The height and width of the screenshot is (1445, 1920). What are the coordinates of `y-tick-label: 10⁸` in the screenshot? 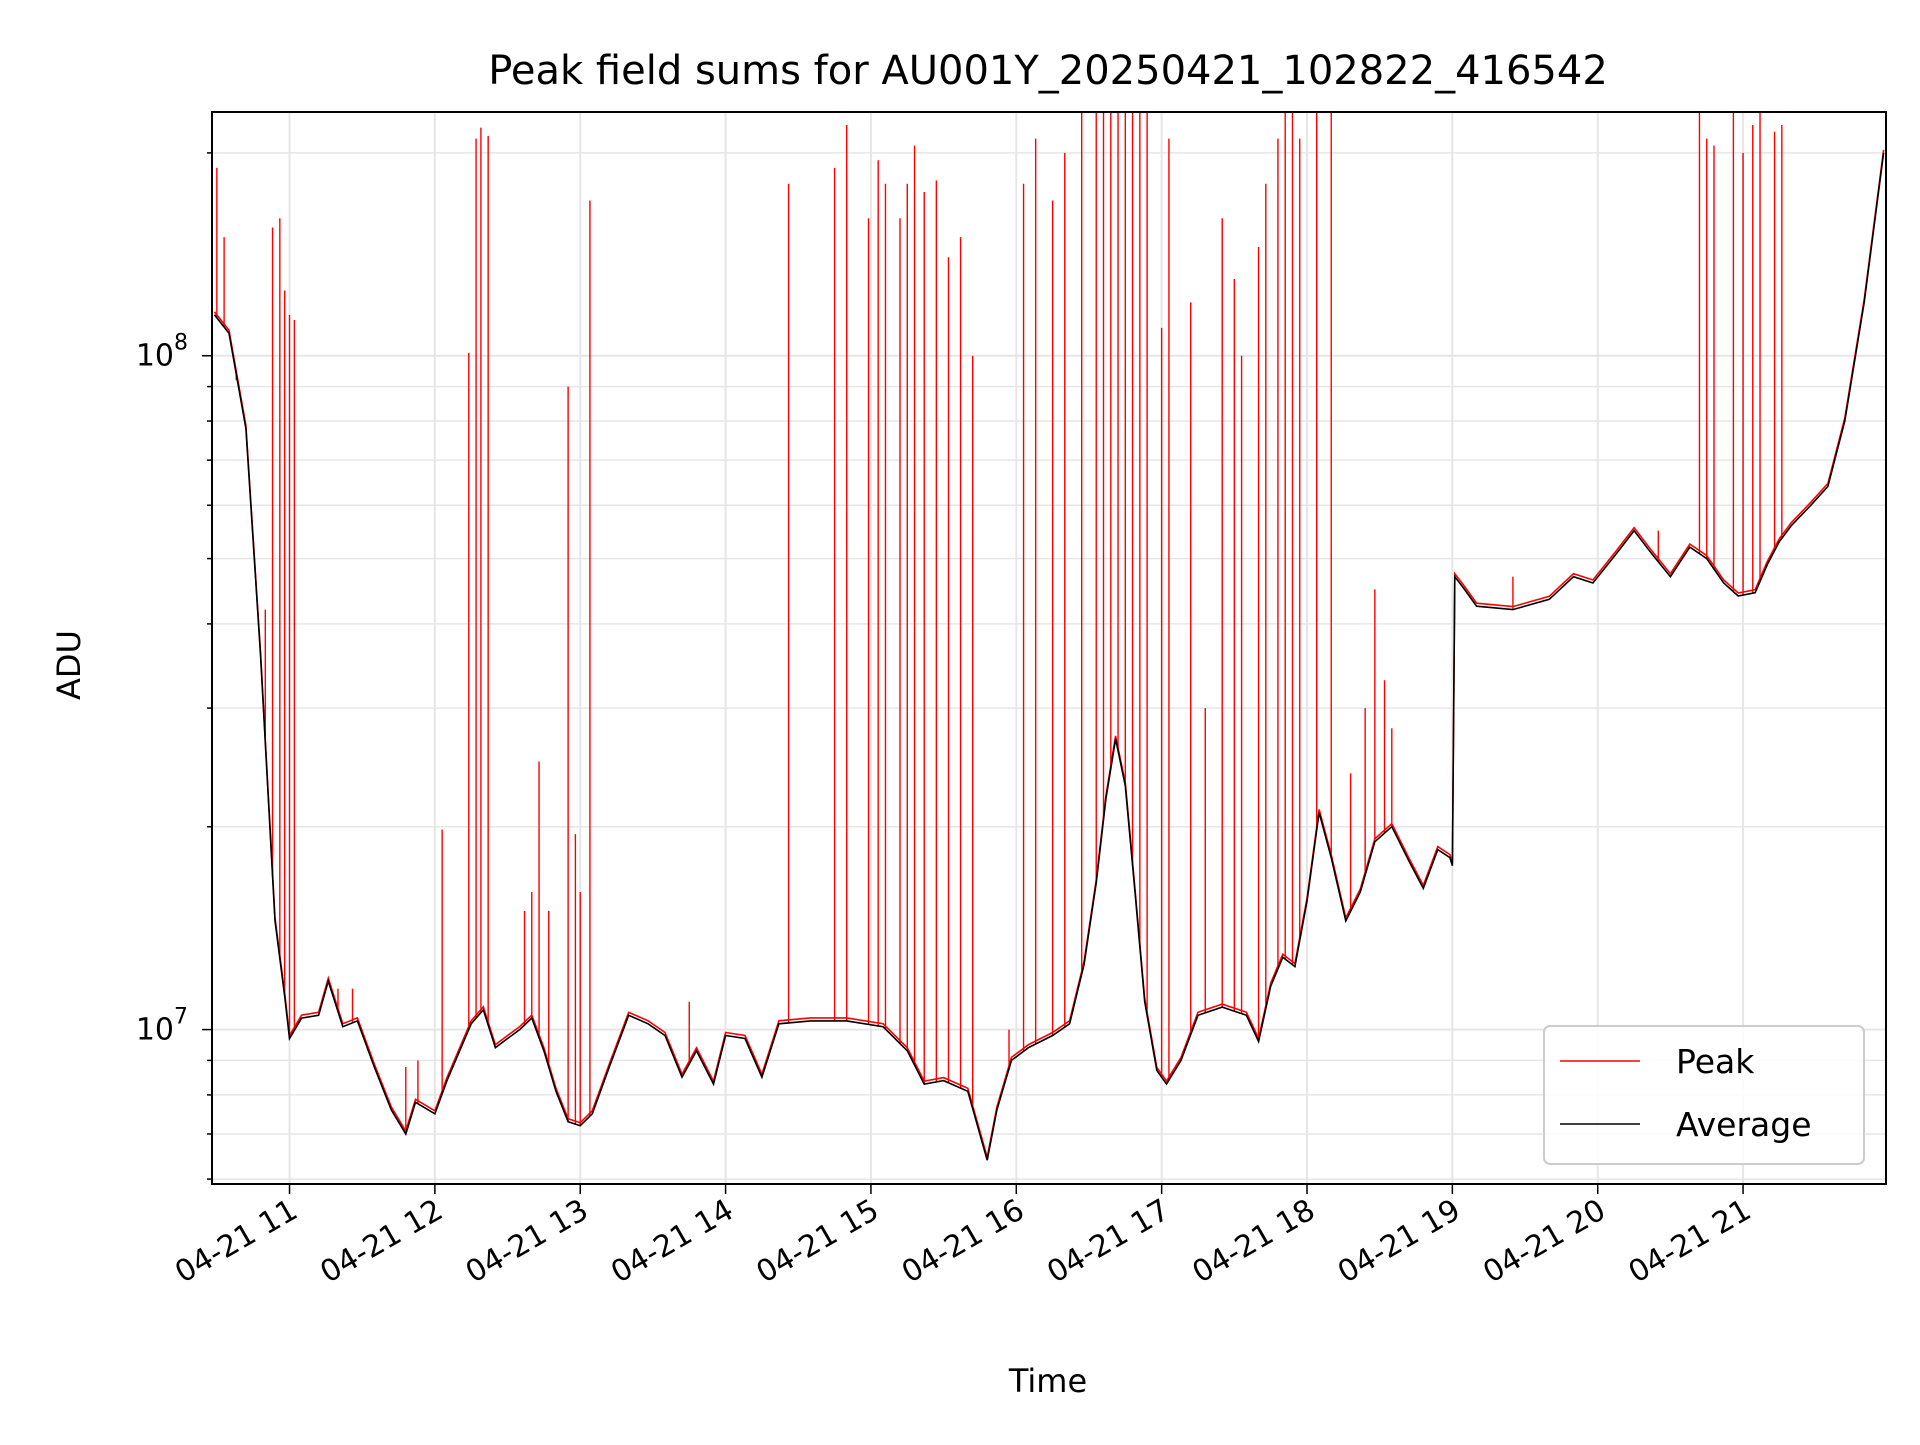 It's located at (162, 352).